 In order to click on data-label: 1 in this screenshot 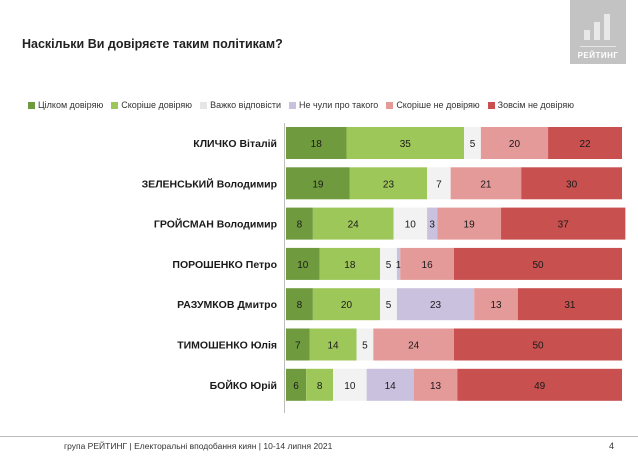, I will do `click(399, 265)`.